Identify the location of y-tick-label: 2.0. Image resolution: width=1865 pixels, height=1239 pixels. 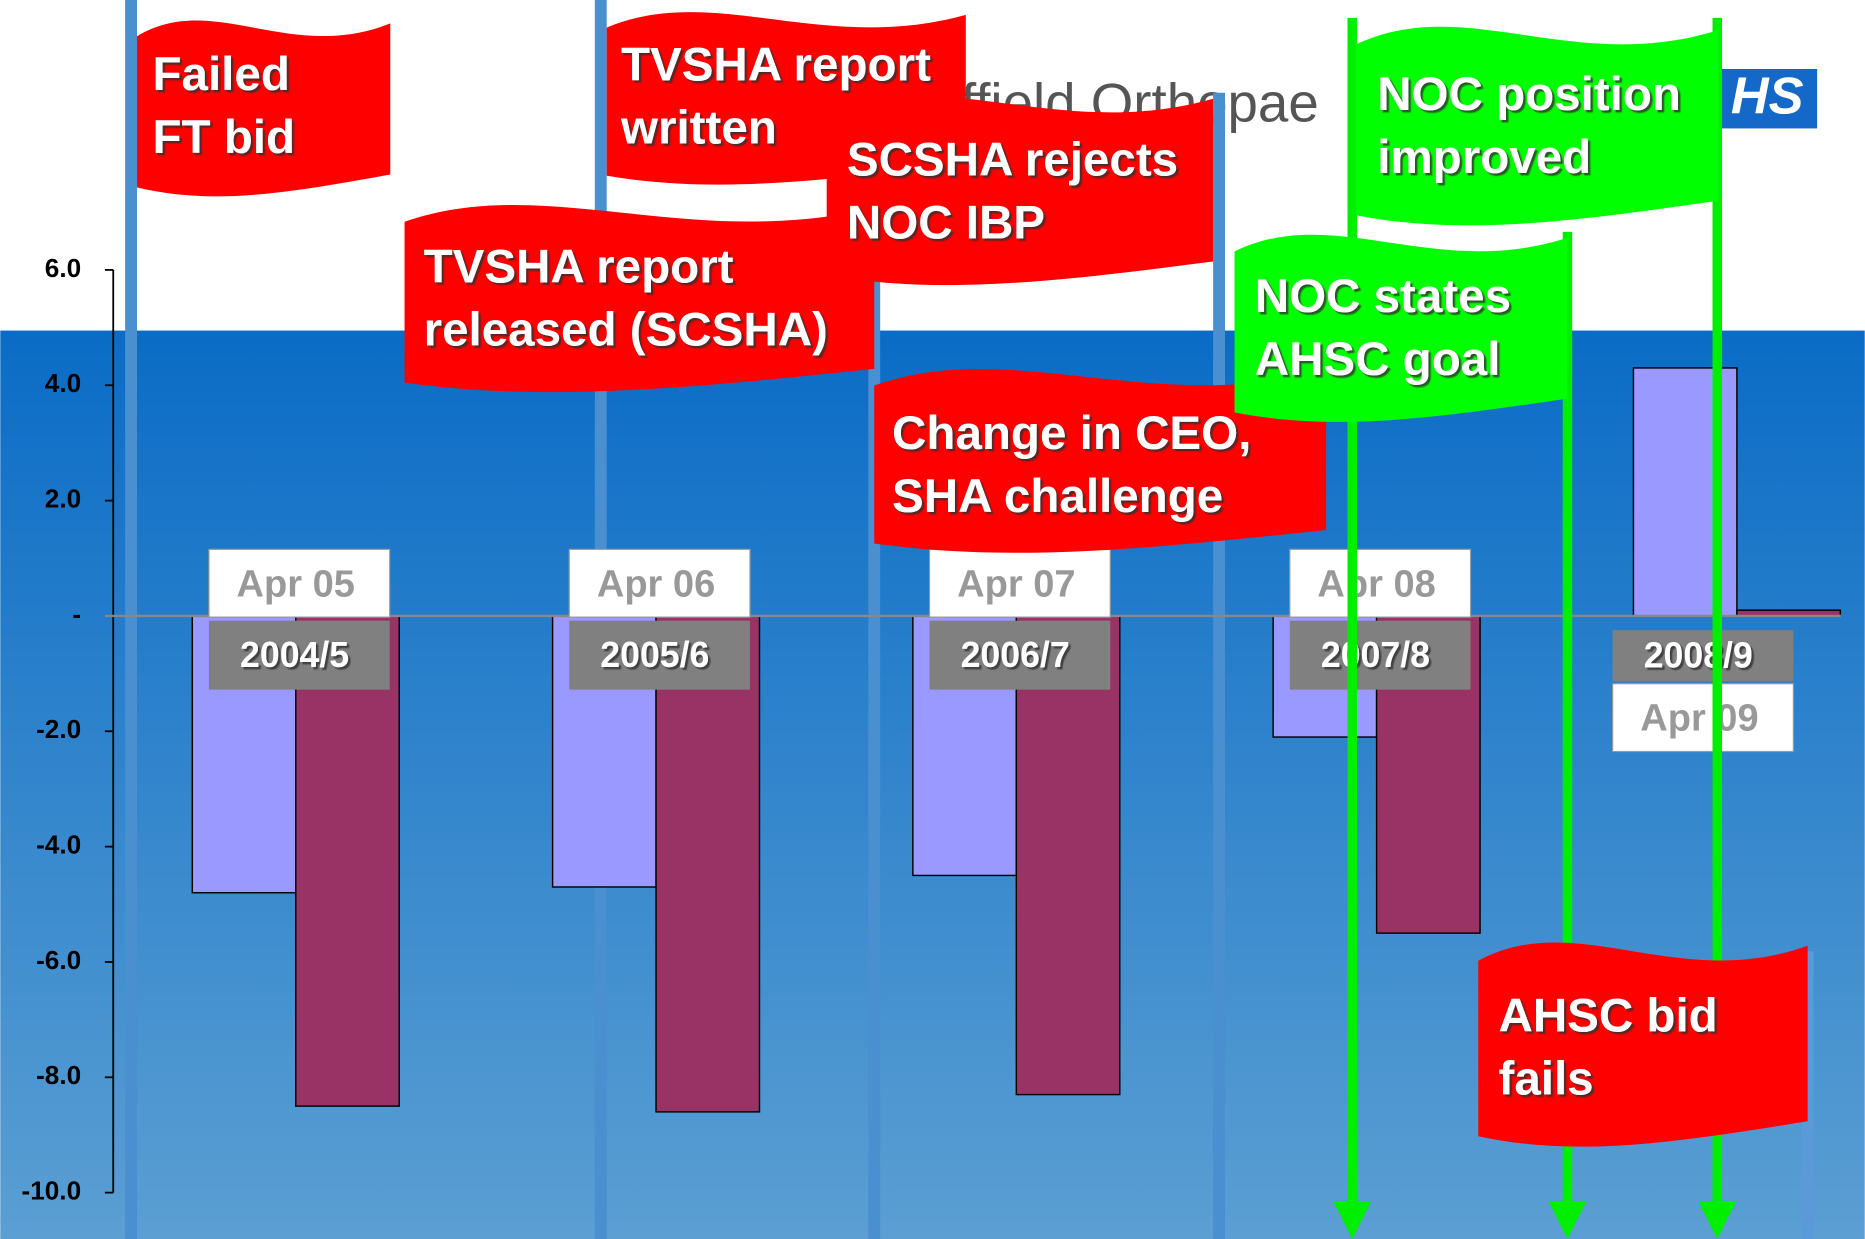
(63, 499).